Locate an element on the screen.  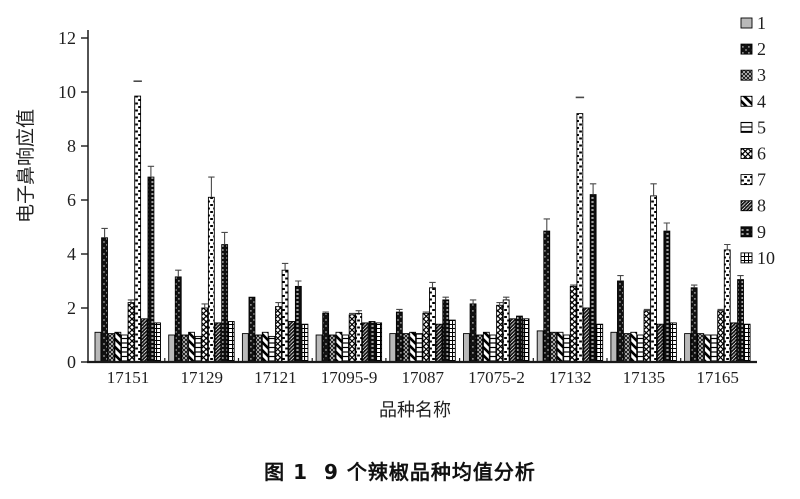
y-tick-label: 6 is located at coordinates (71, 200).